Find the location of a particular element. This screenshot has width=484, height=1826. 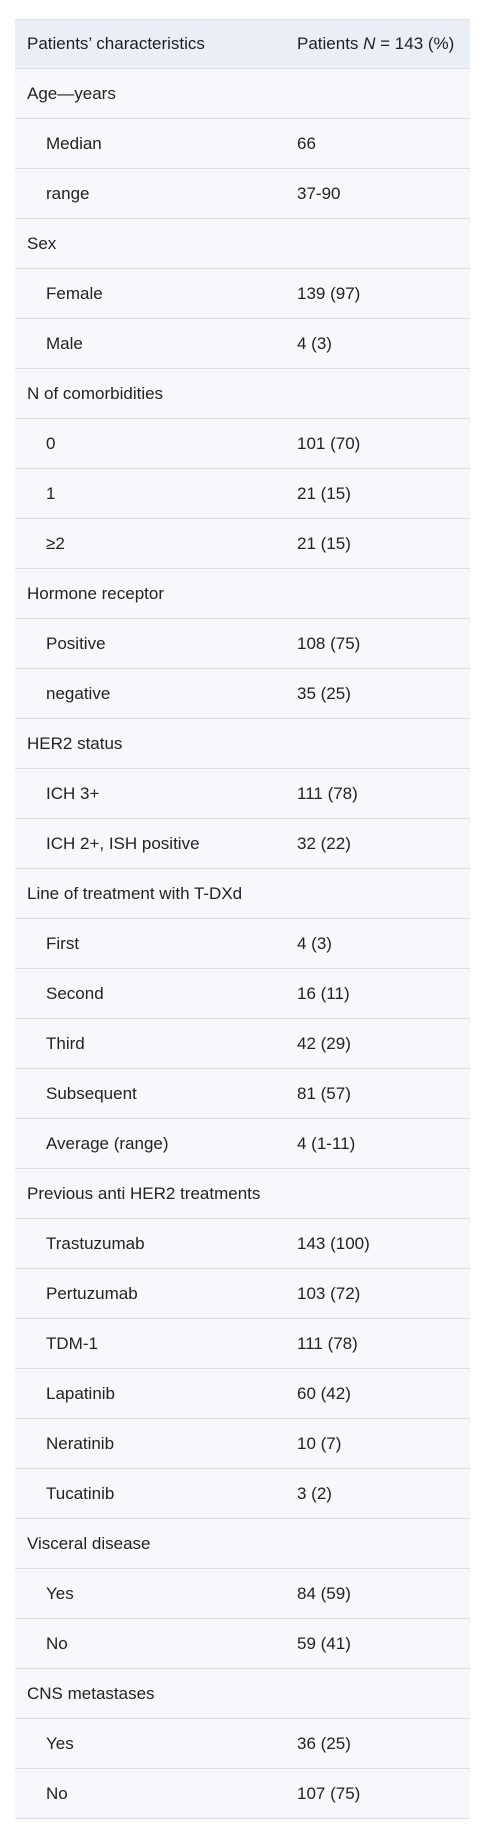

group-label: Visceral disease is located at coordinates (150, 1543).